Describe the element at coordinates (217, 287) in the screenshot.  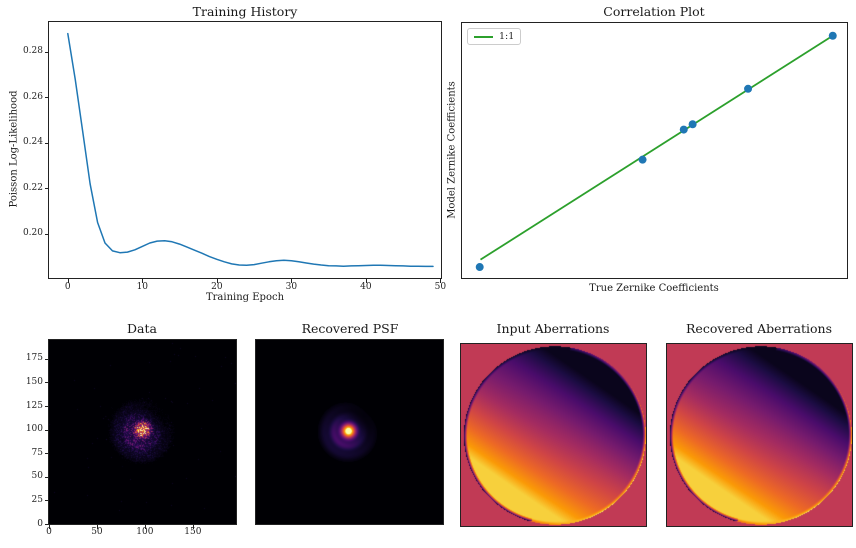
I see `x-tick-label: 20` at that location.